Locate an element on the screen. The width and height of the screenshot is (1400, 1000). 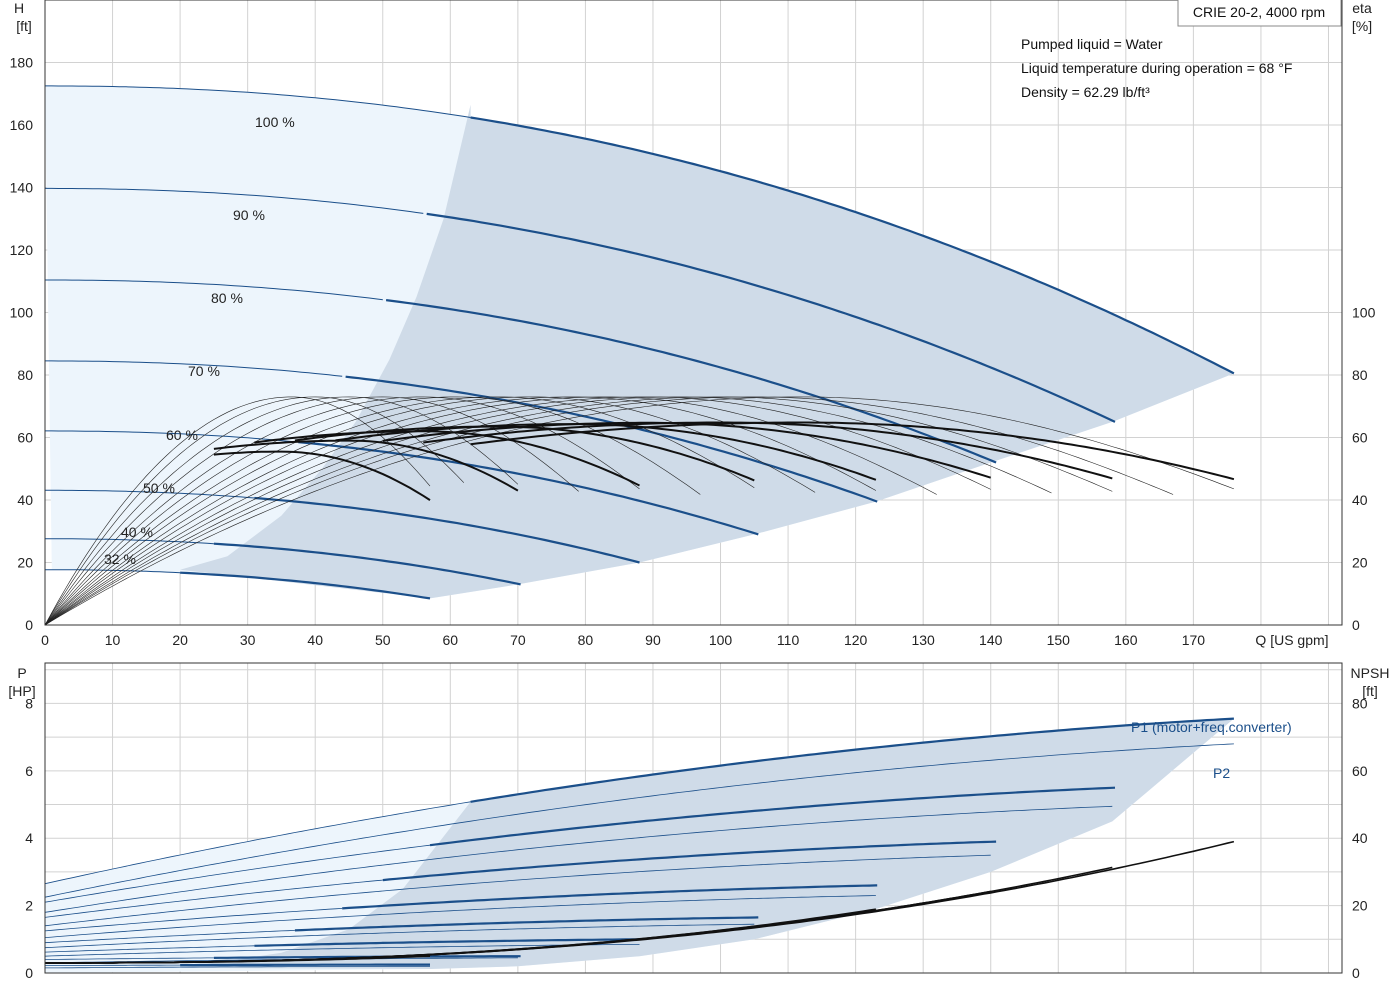
left-tick-label: 180 is located at coordinates (22, 63).